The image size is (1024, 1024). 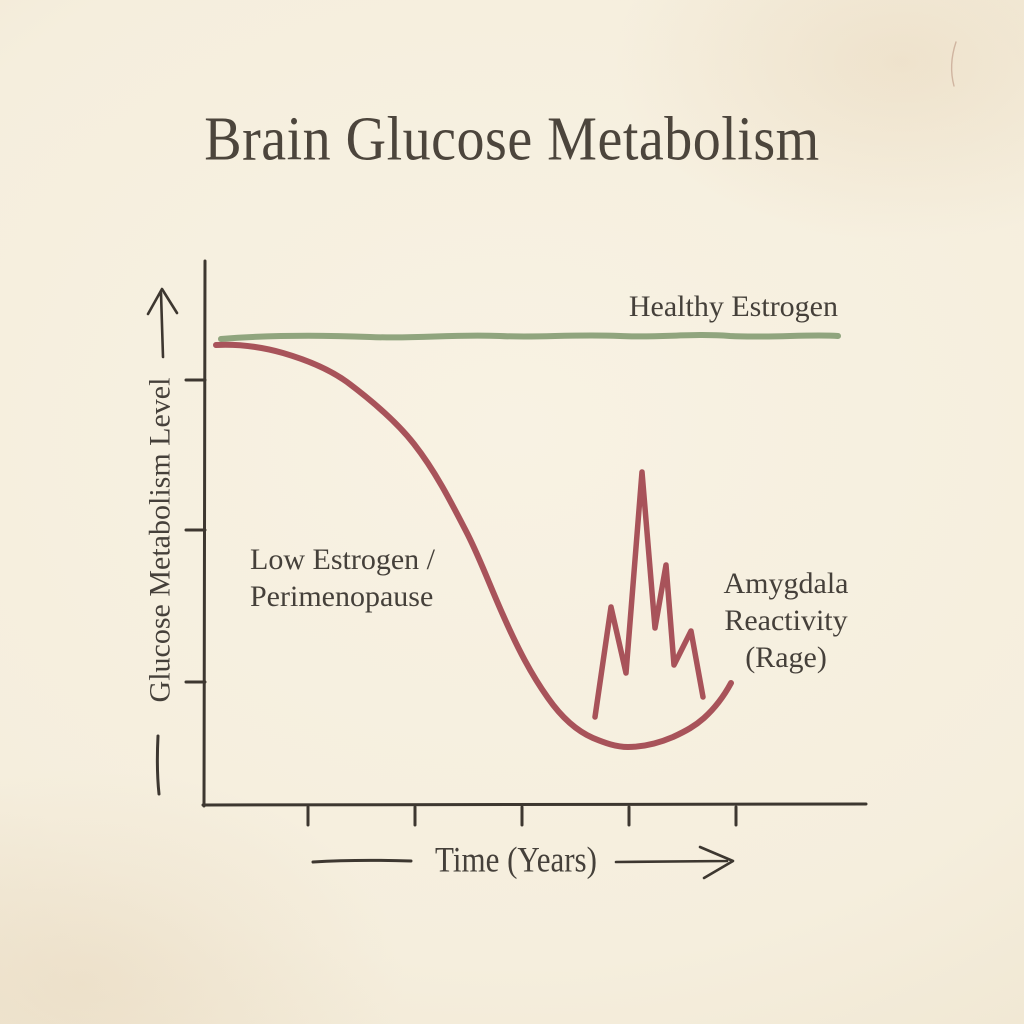 What do you see at coordinates (786, 583) in the screenshot?
I see `amygdala-label-line1: Amygdala` at bounding box center [786, 583].